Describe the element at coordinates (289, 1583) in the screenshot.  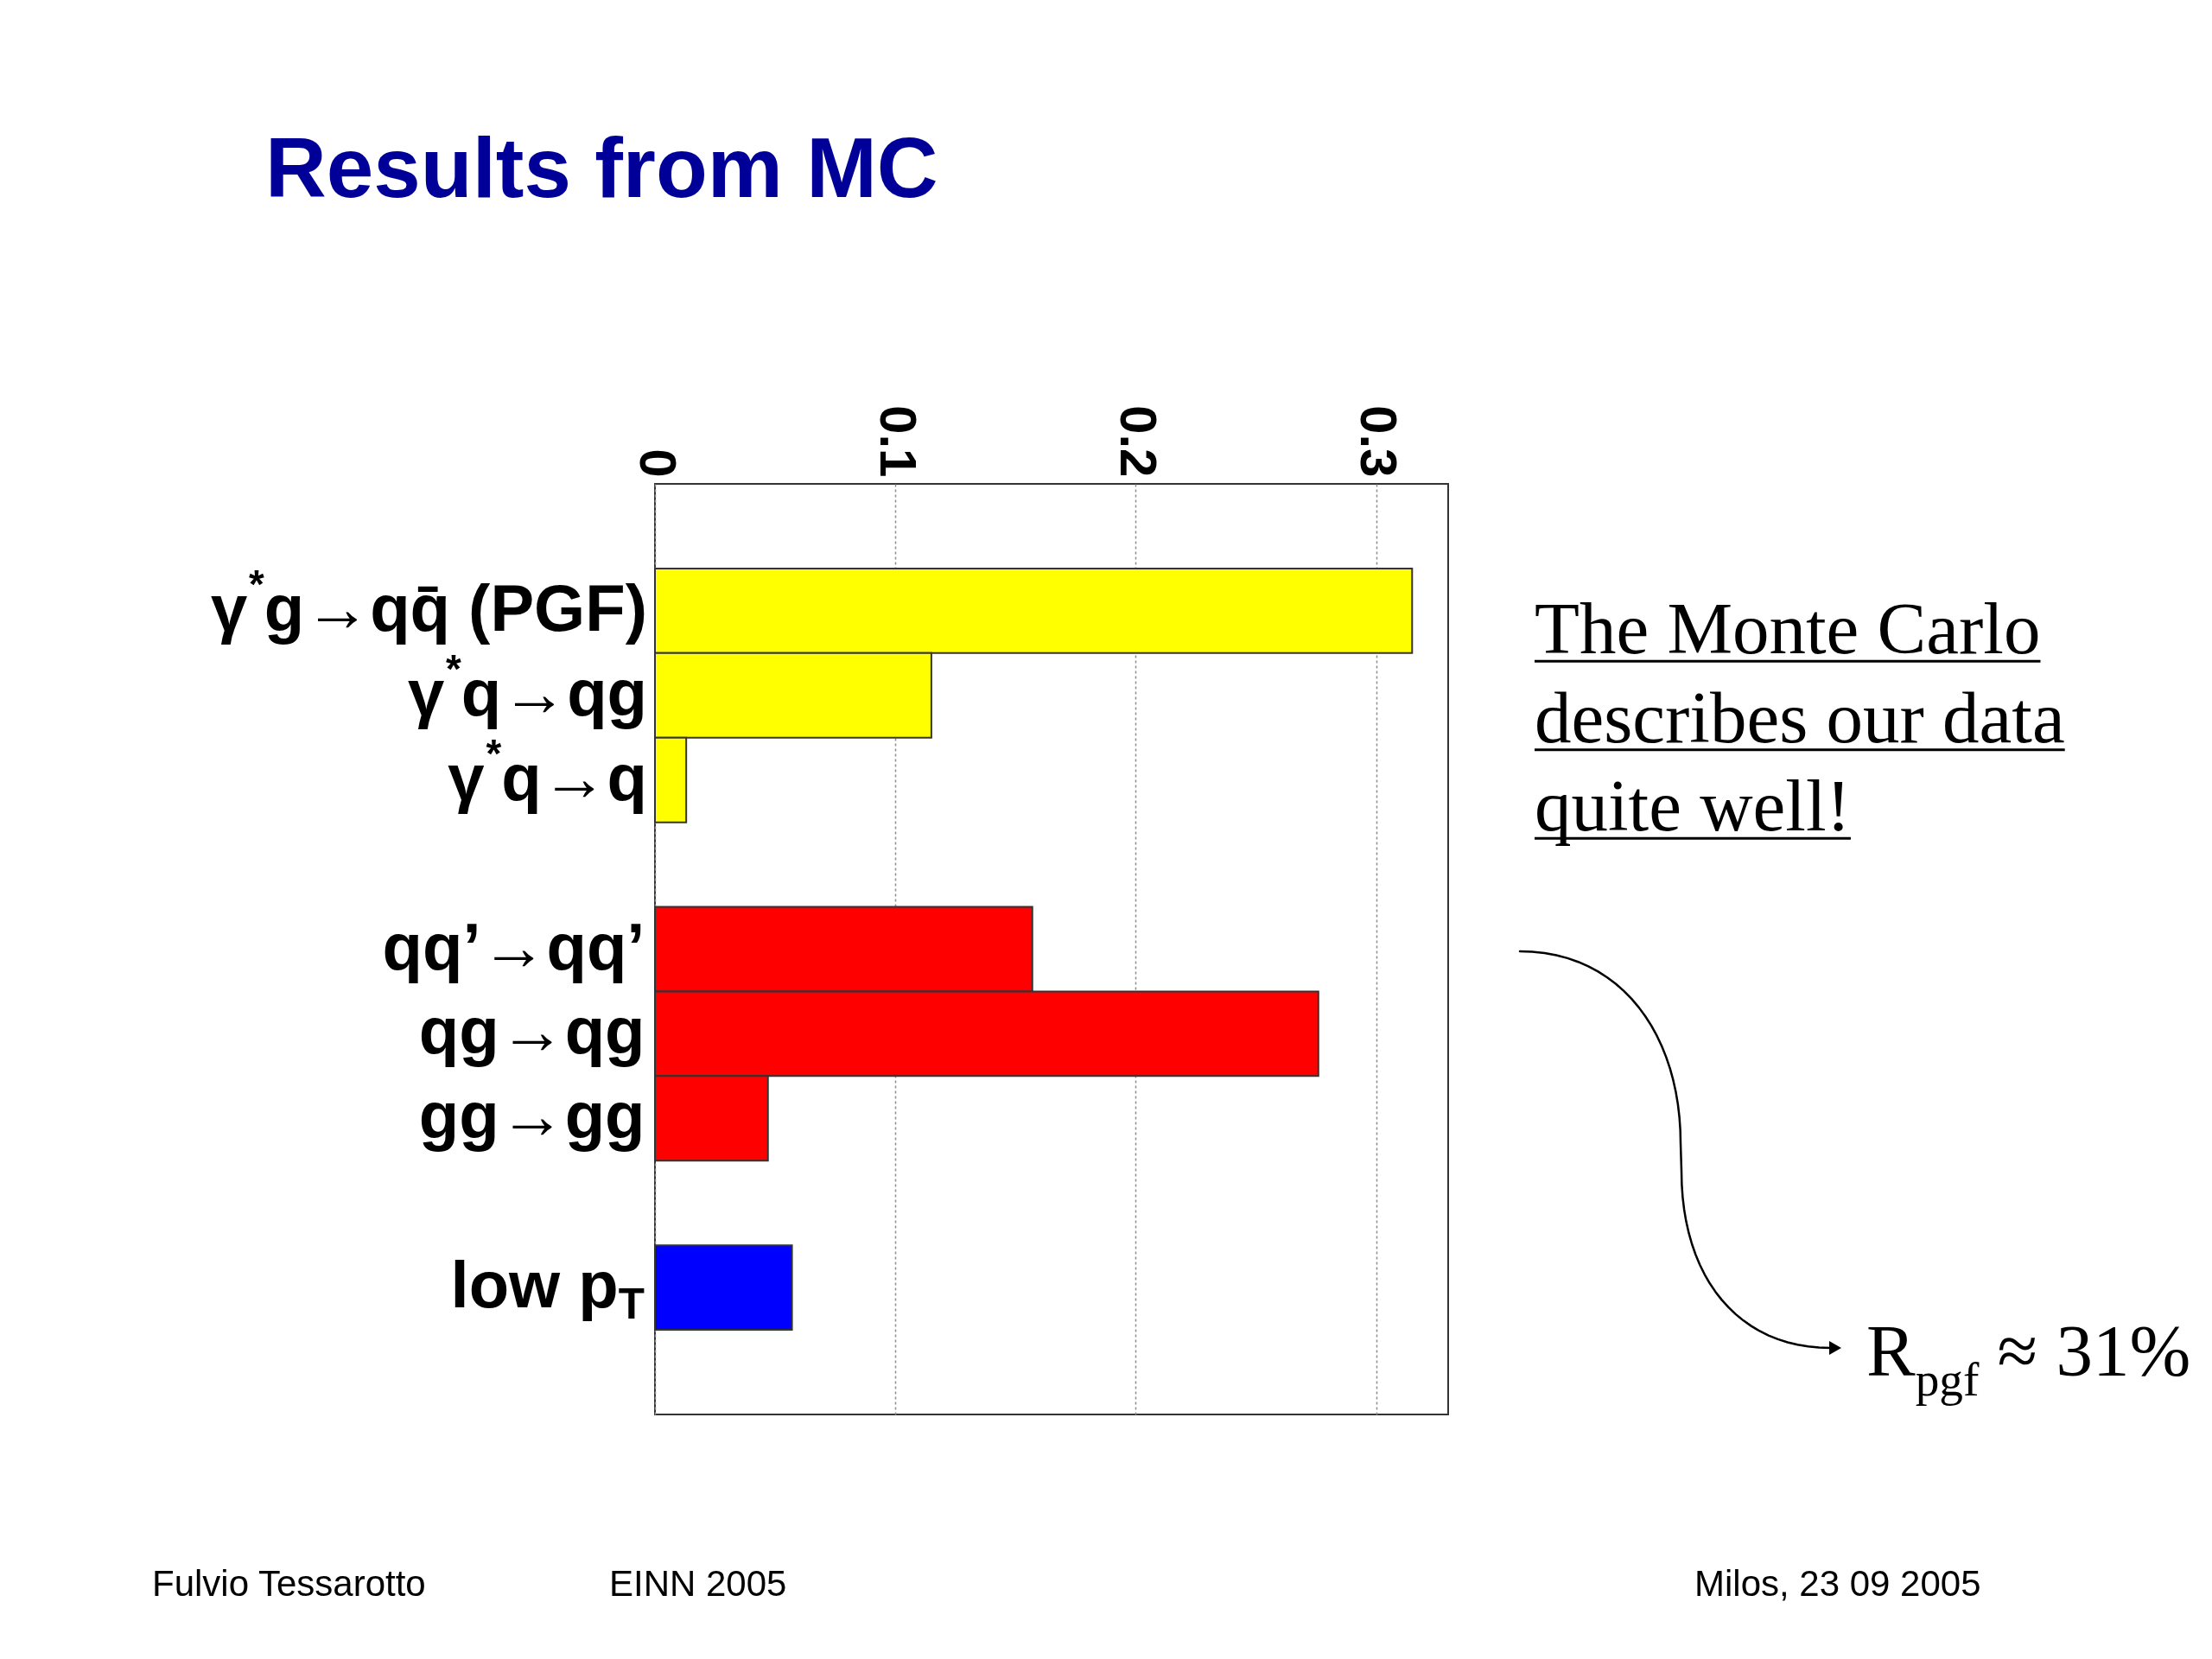
I see `text: Fulvio Tessarotto` at that location.